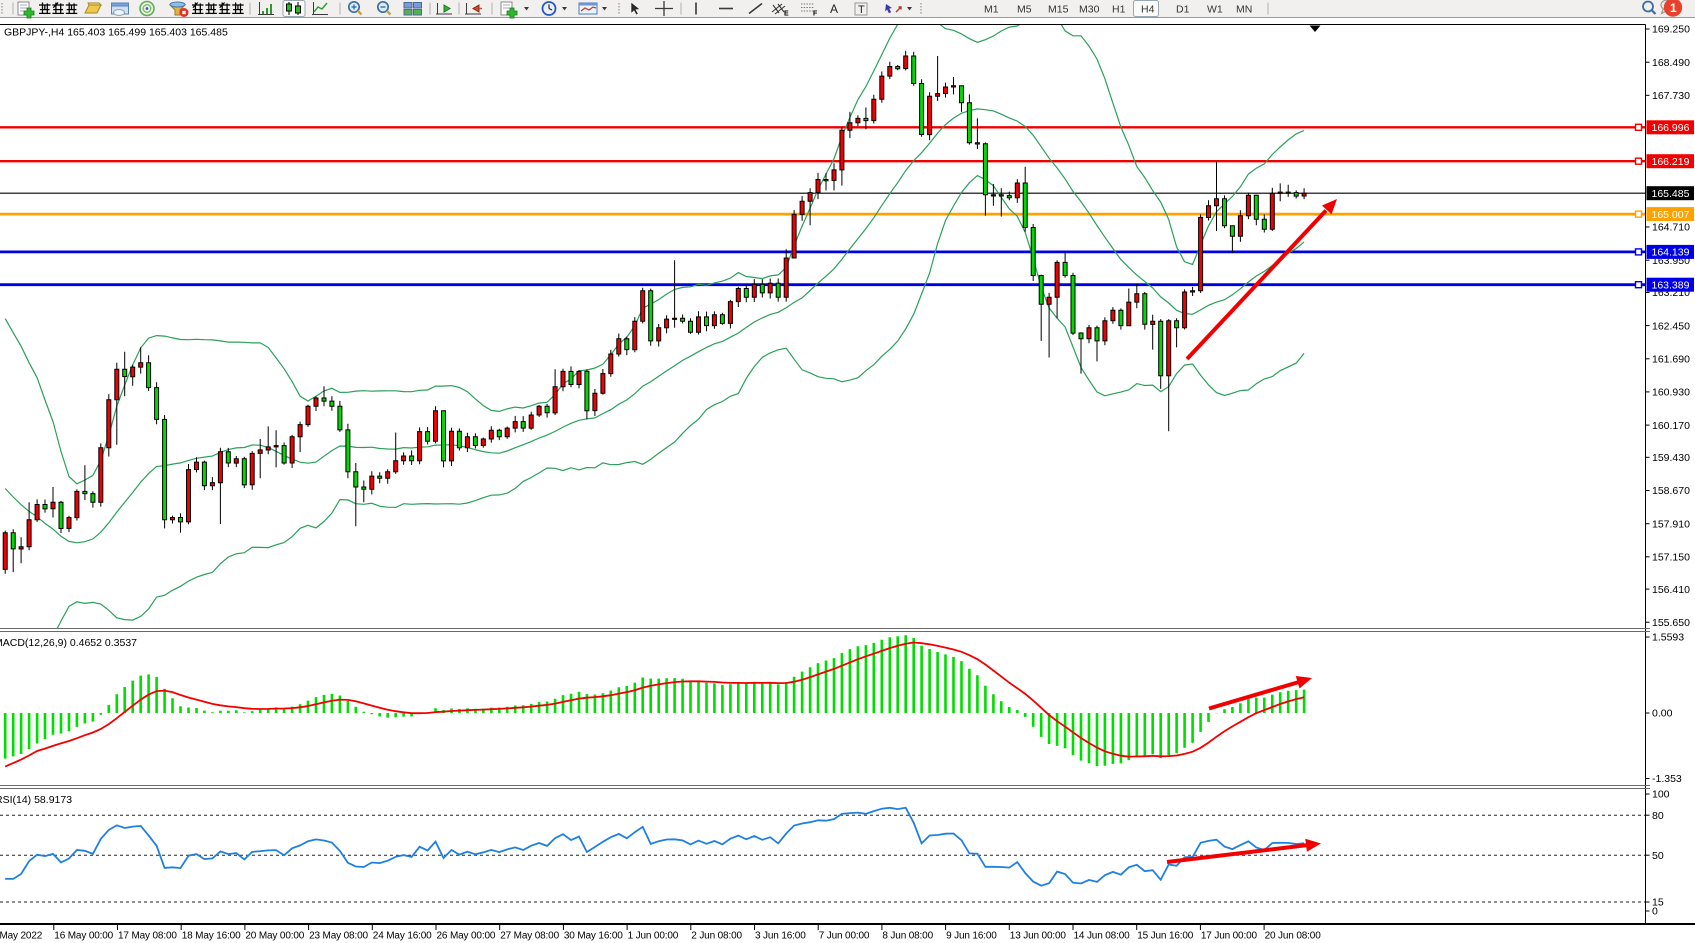 The height and width of the screenshot is (943, 1695). What do you see at coordinates (1671, 426) in the screenshot?
I see `svg-text: 160.170` at bounding box center [1671, 426].